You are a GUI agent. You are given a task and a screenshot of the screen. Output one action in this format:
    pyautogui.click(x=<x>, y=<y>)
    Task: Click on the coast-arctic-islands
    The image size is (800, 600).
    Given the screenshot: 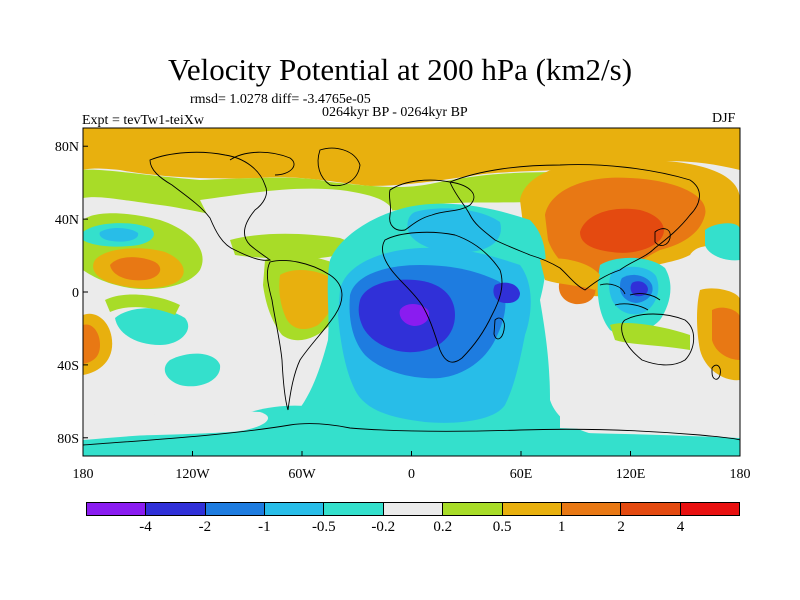 What is the action you would take?
    pyautogui.click(x=262, y=163)
    